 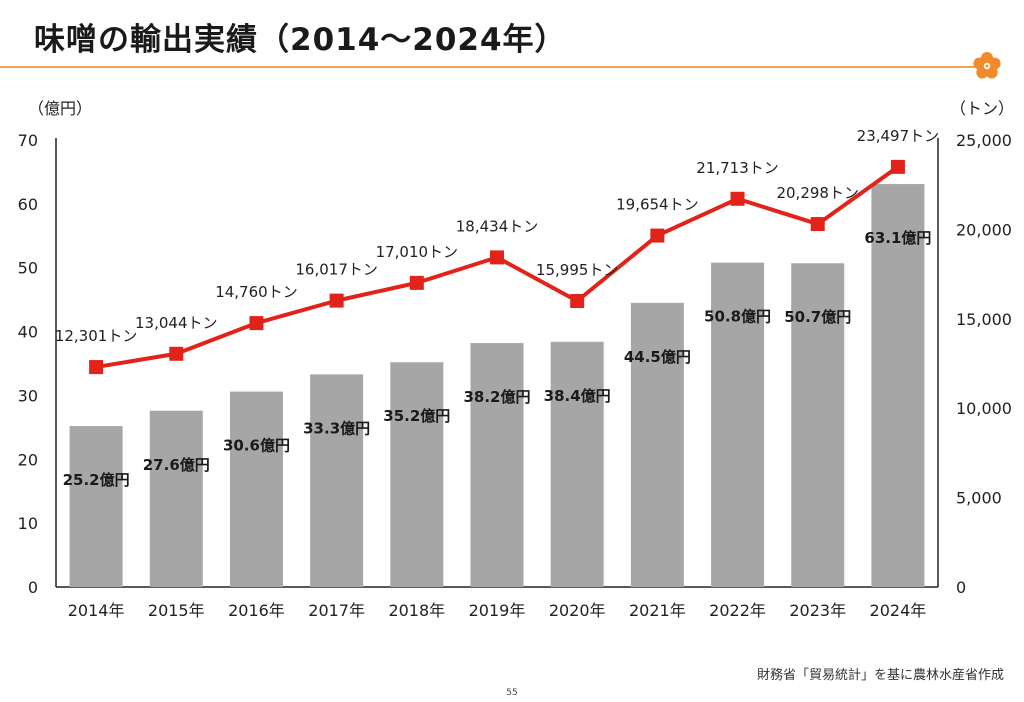 I want to click on line-value-label: 17,010トン, so click(x=417, y=252).